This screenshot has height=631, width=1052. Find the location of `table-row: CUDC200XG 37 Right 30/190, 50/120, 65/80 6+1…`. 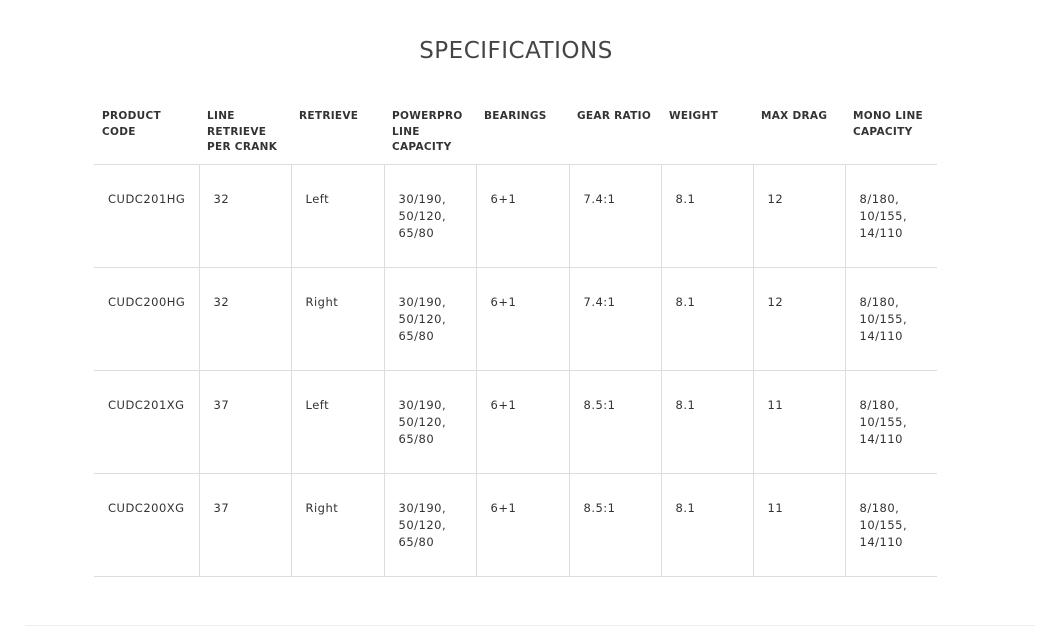

table-row: CUDC200XG 37 Right 30/190, 50/120, 65/80 6+1… is located at coordinates (515, 525).